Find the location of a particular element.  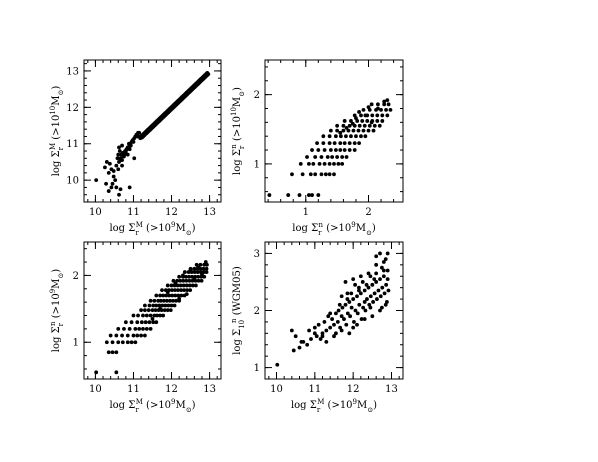

x-axis-label: log ΣrM (>109M⊙) is located at coordinates (334, 406).